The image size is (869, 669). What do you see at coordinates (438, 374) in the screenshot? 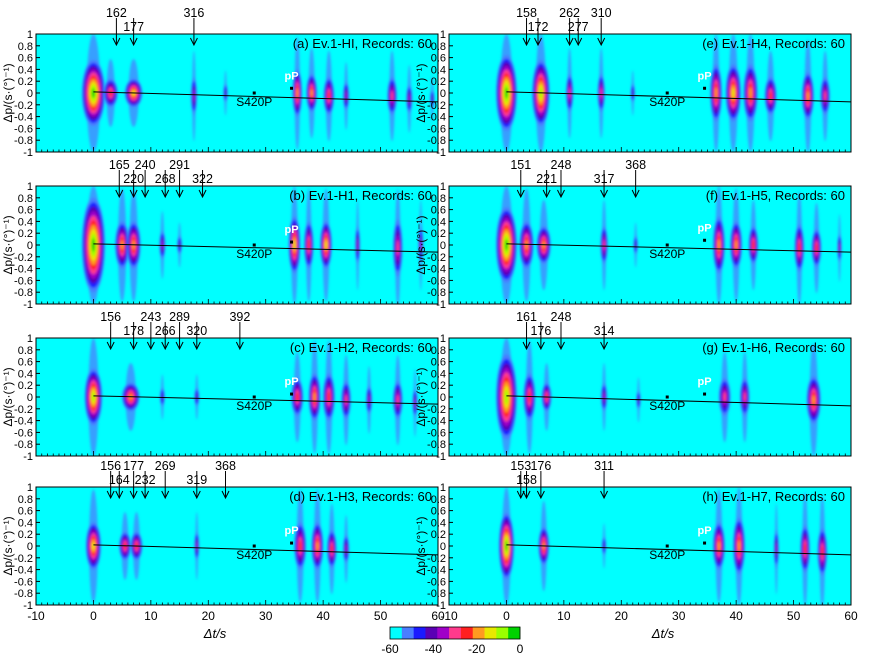
I see `y-tick-label: 0.4` at bounding box center [438, 374].